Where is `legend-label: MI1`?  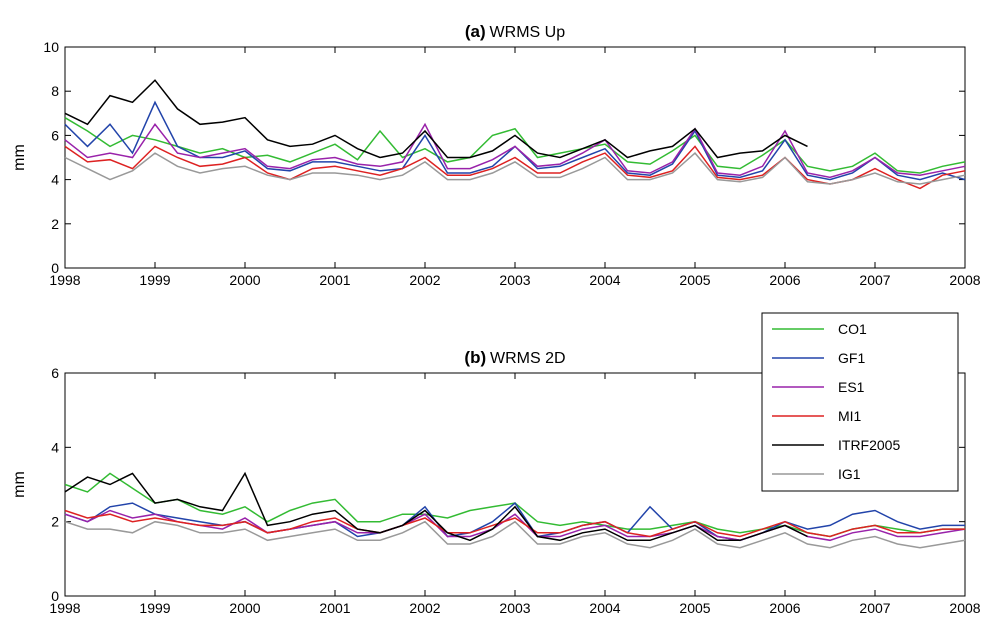
legend-label: MI1 is located at coordinates (850, 416).